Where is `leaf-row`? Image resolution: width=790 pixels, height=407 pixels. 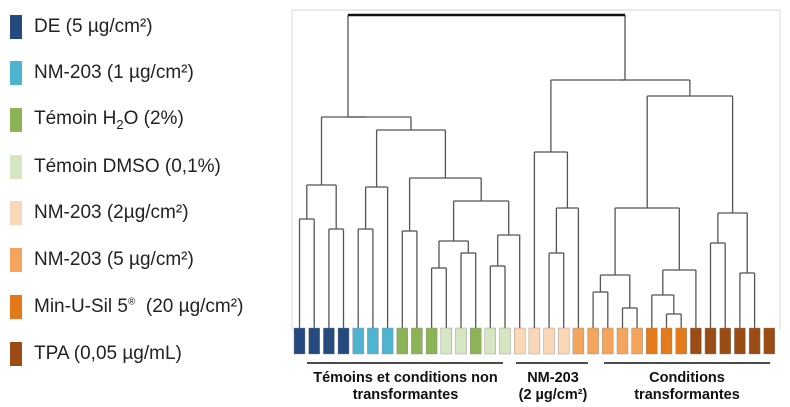
leaf-row is located at coordinates (534, 341).